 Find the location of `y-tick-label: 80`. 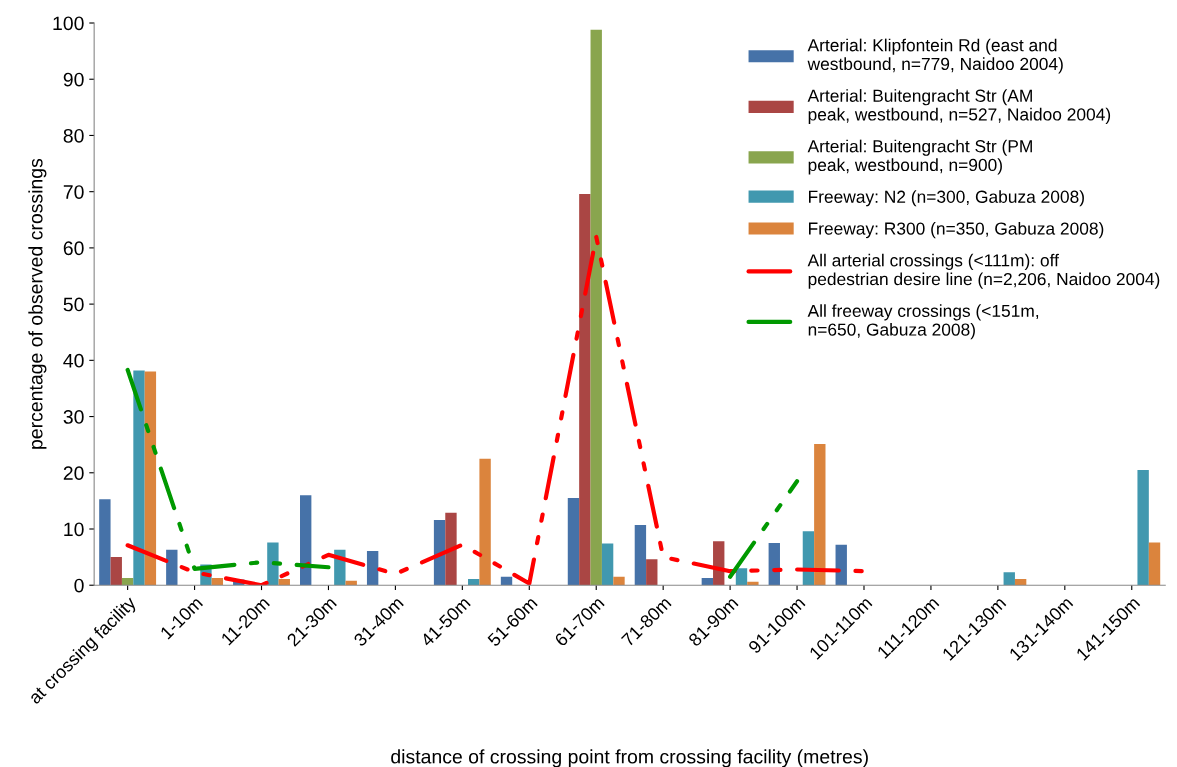

y-tick-label: 80 is located at coordinates (73, 135).